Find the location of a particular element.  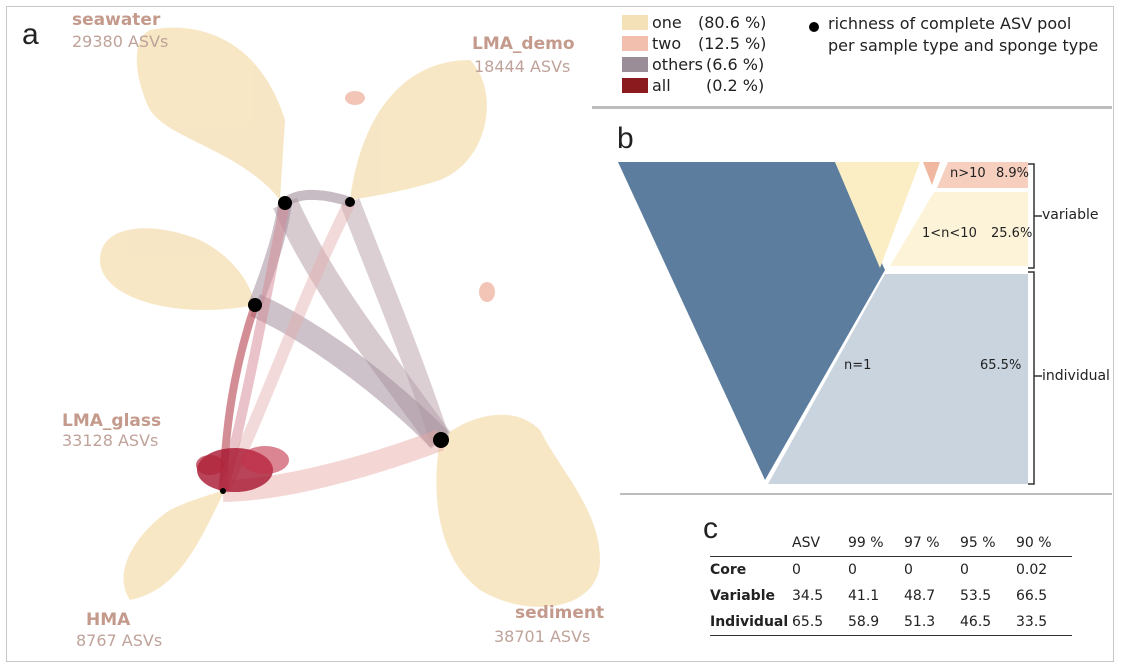

funnel-pct-1-n-10: 25.6% is located at coordinates (1012, 233).